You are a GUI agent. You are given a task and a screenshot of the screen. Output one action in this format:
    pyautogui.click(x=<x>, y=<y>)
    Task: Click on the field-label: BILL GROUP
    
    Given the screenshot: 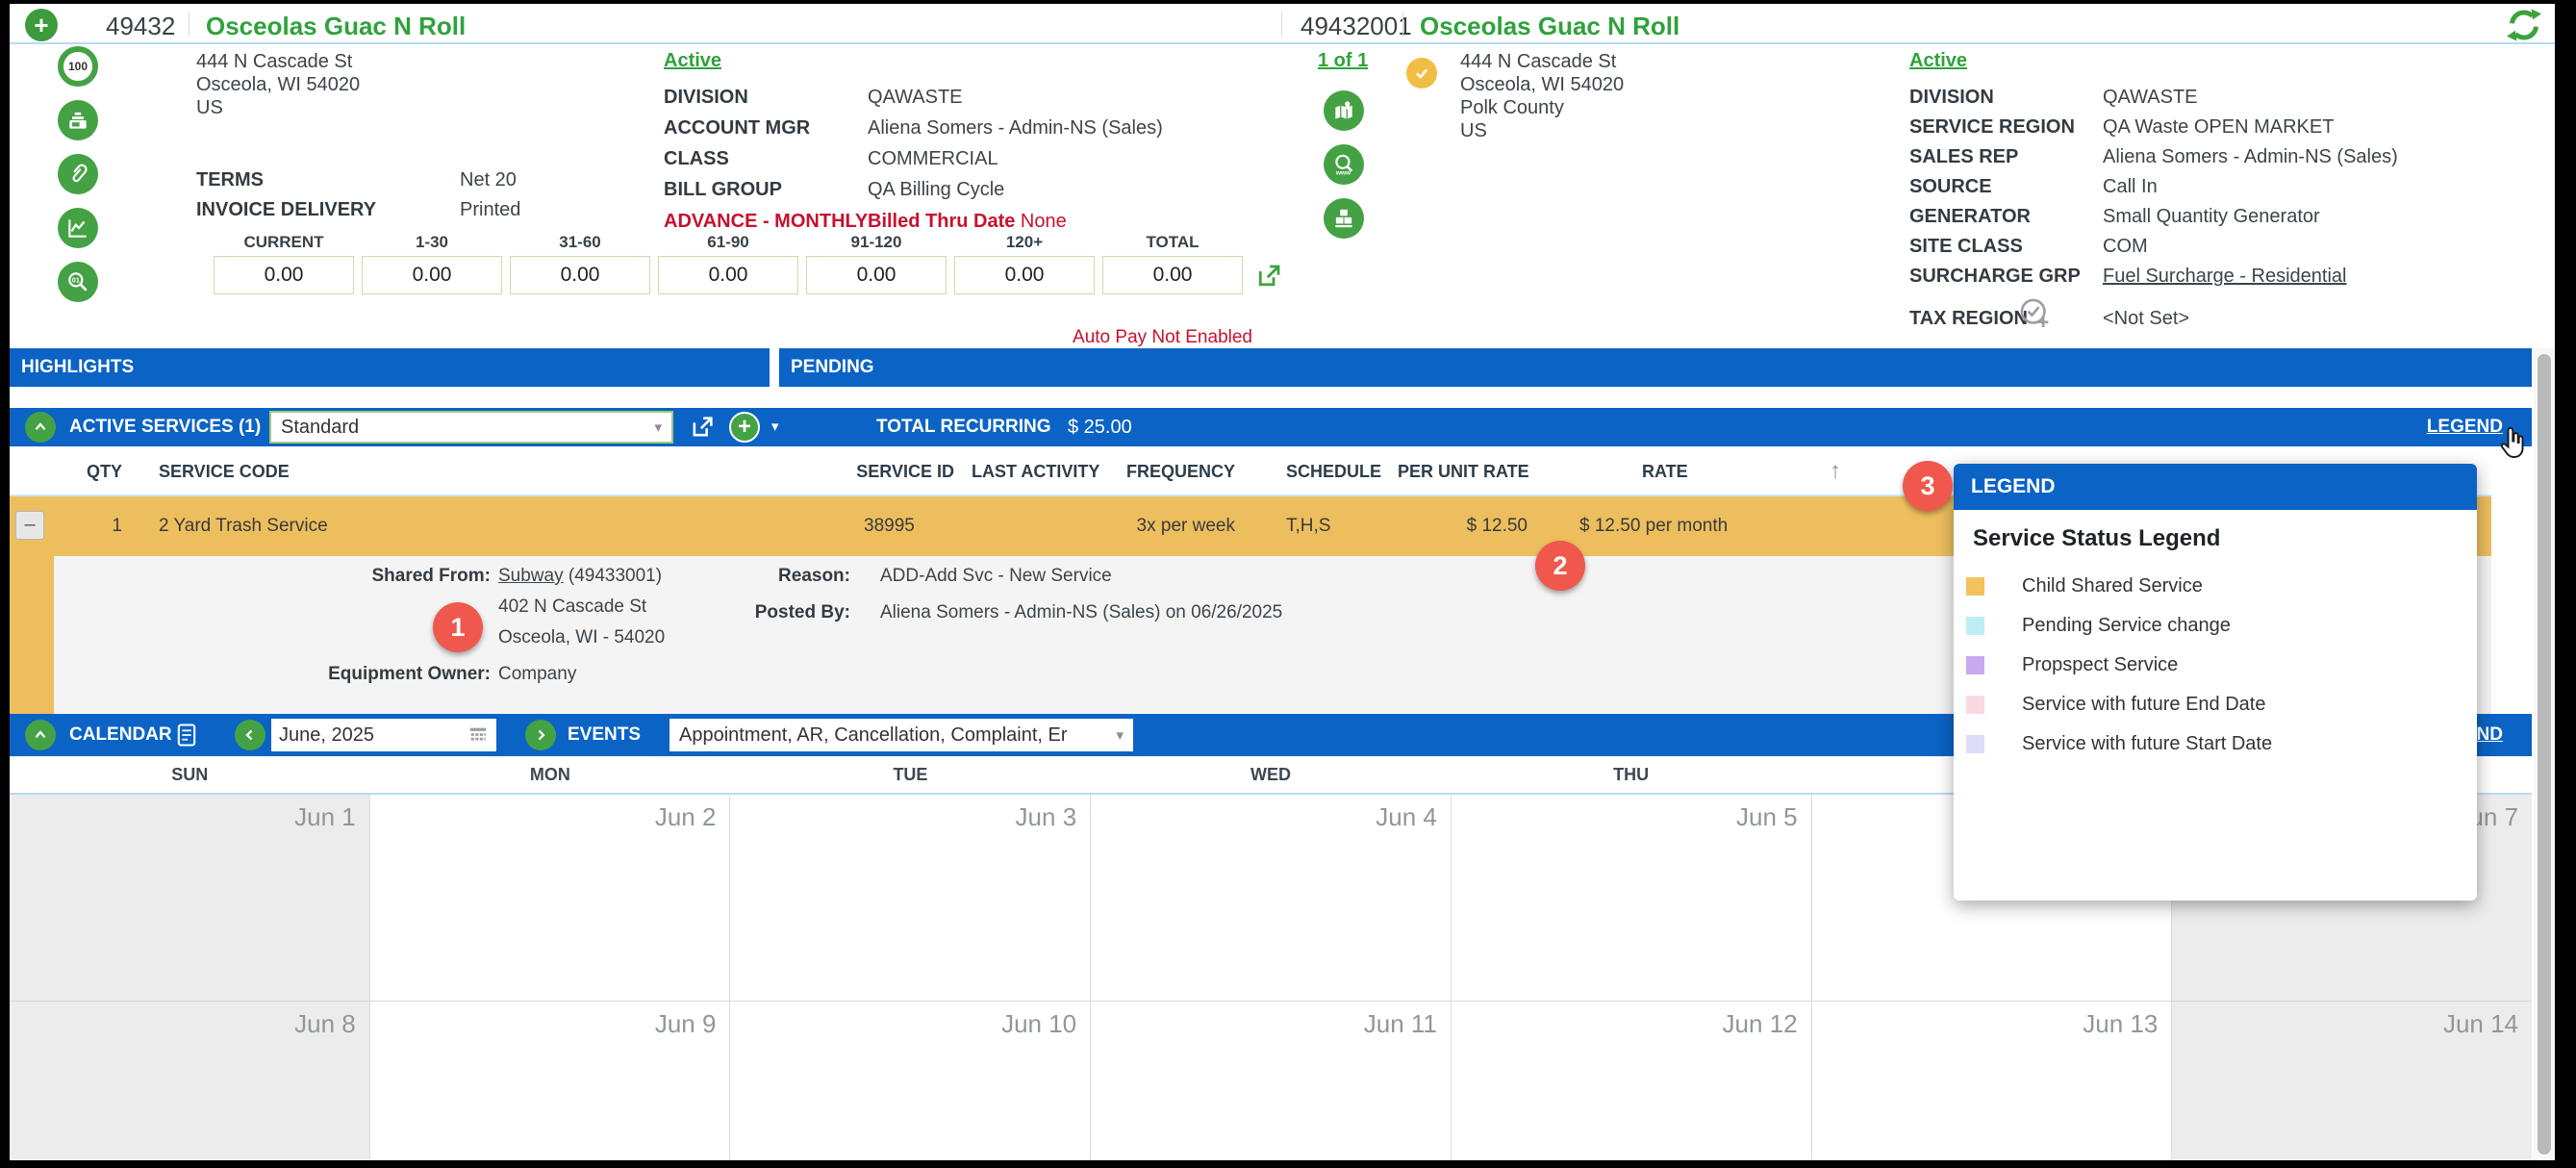 What is the action you would take?
    pyautogui.click(x=723, y=189)
    